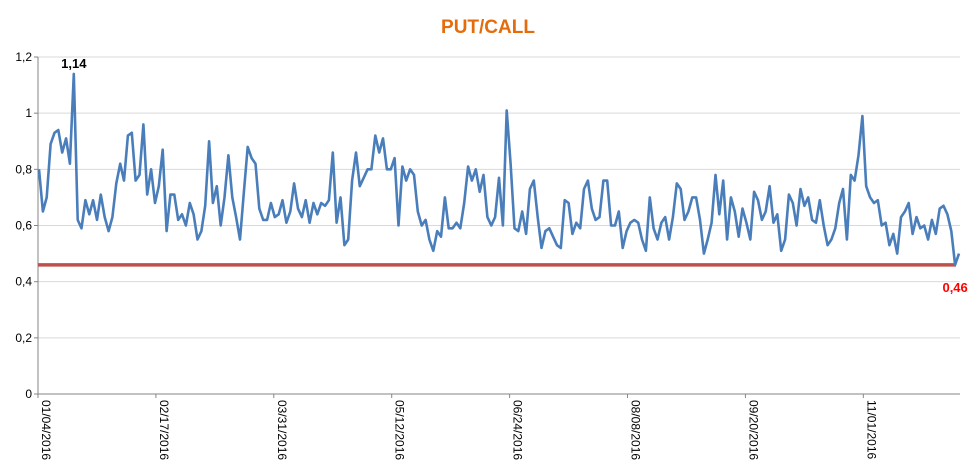 This screenshot has width=976, height=475. I want to click on data-label-max: 1,14, so click(74, 63).